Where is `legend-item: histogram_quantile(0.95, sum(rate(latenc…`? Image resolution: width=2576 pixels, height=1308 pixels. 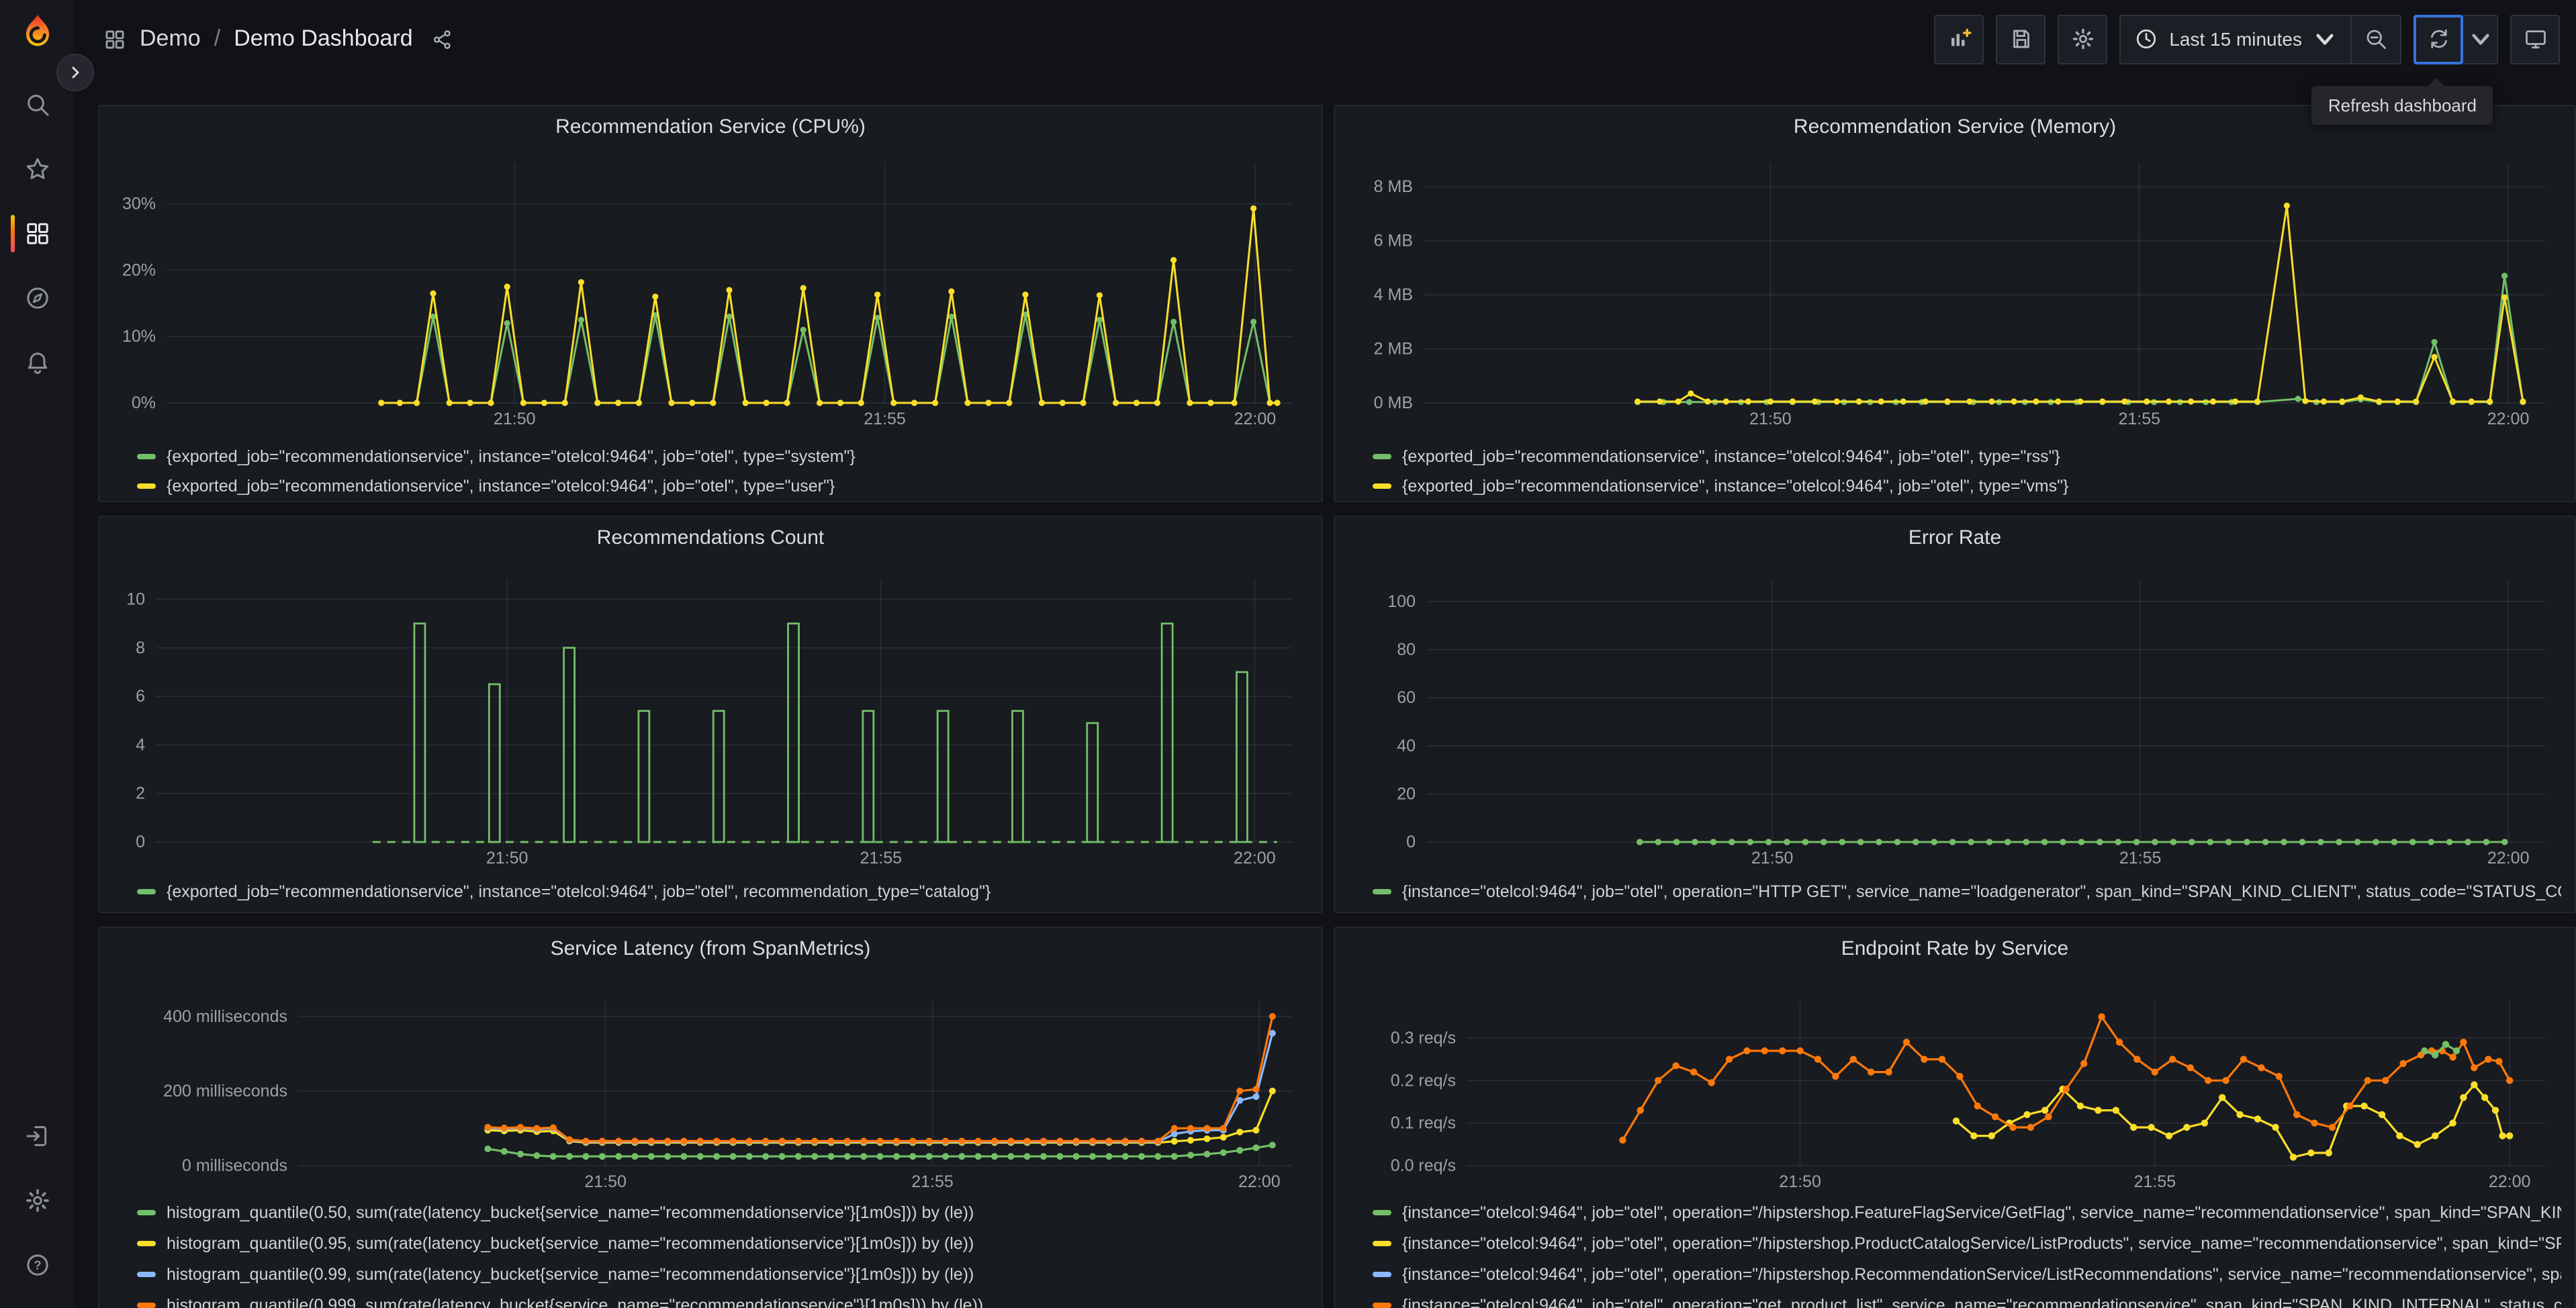
legend-item: histogram_quantile(0.95, sum(rate(latenc… is located at coordinates (722, 1242).